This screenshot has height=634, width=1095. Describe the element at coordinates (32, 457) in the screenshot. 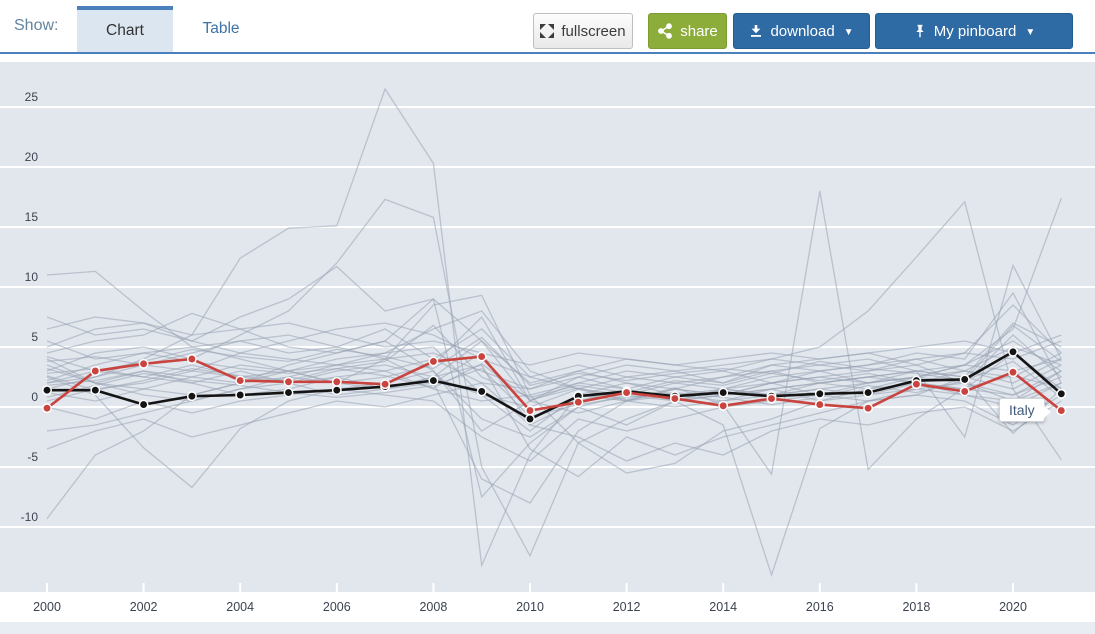

I see `y-axis-label: -5` at that location.